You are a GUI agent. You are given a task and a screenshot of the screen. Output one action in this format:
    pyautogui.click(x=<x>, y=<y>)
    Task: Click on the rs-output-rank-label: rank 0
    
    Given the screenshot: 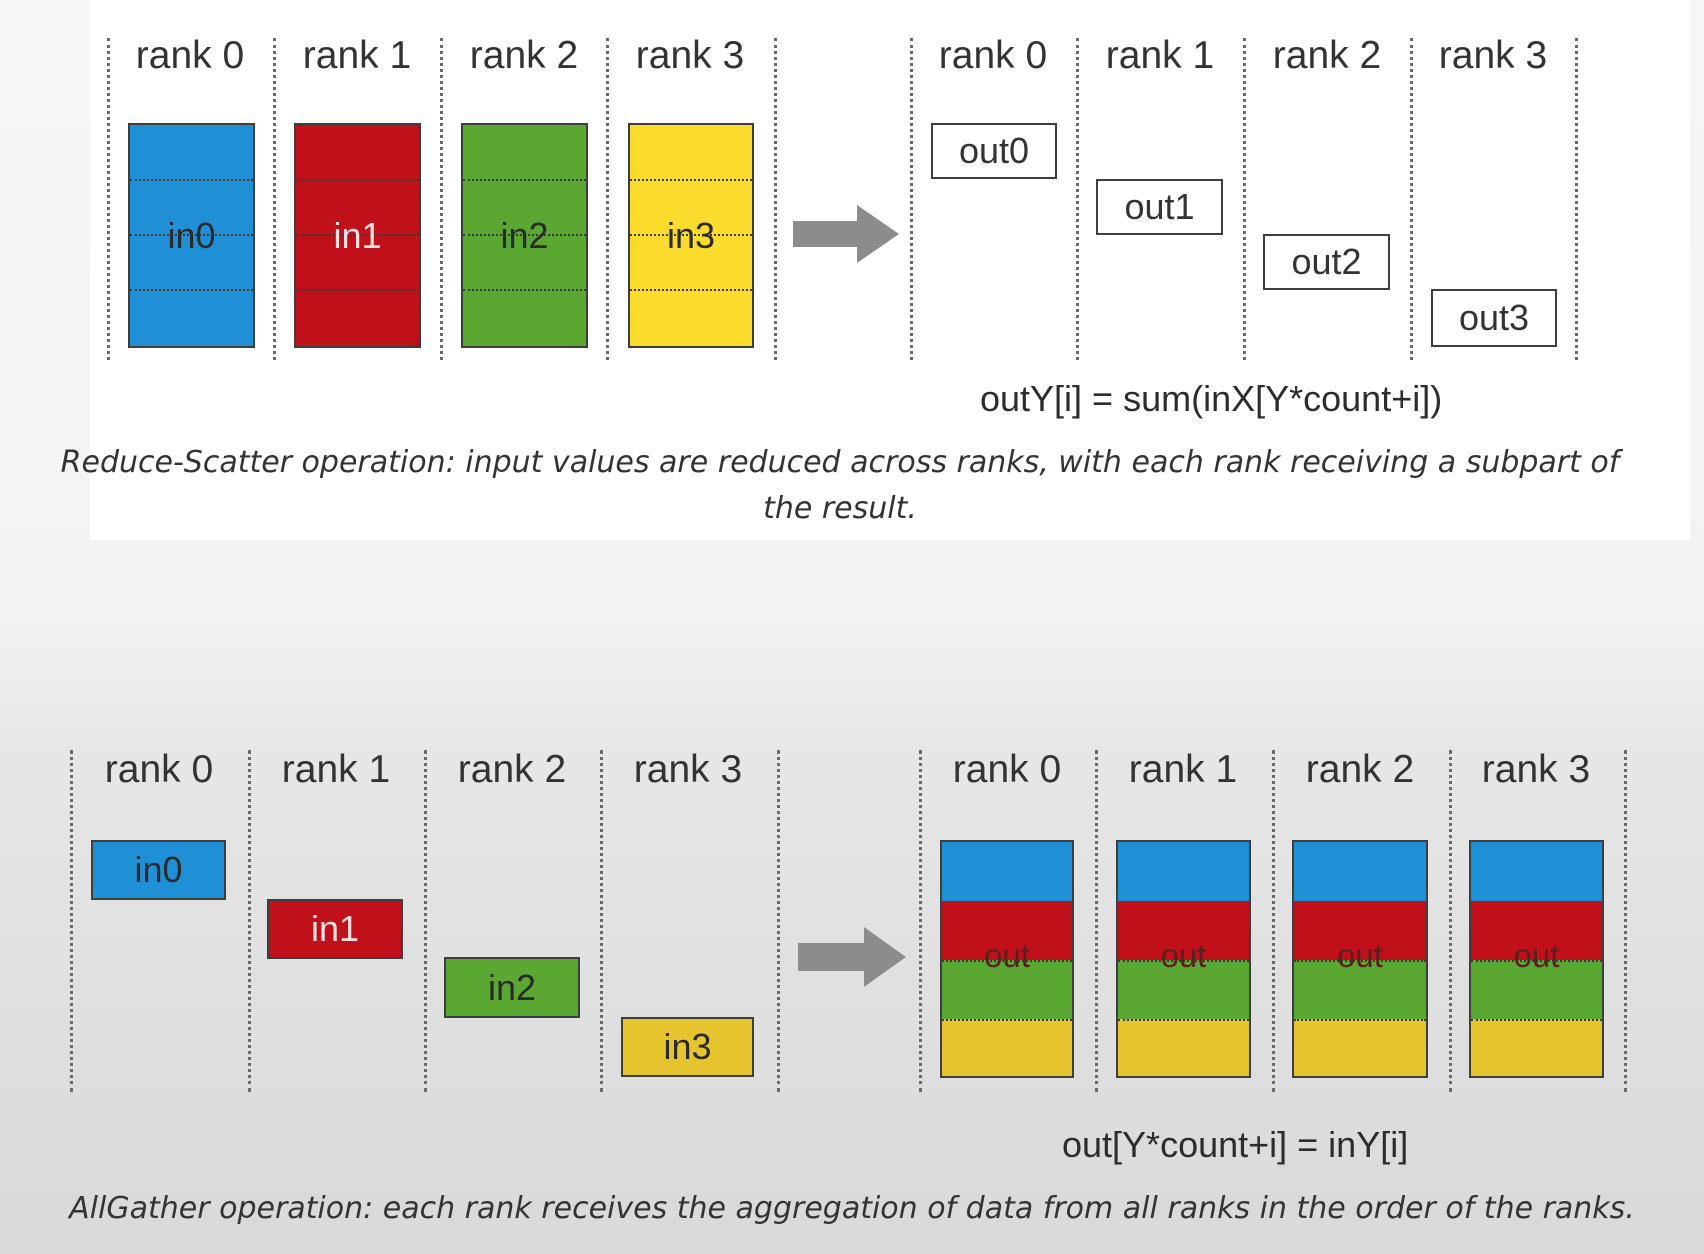 What is the action you would take?
    pyautogui.click(x=993, y=55)
    